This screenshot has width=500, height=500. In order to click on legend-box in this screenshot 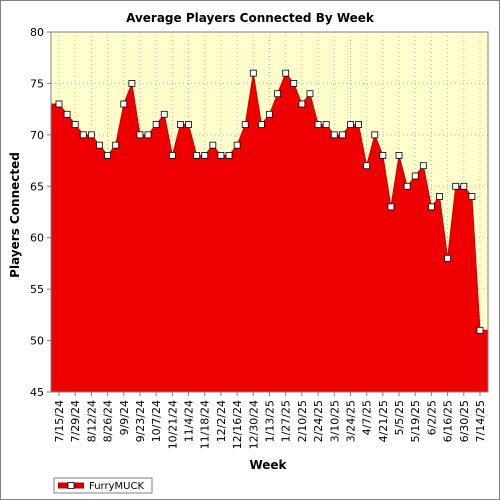, I will do `click(103, 485)`.